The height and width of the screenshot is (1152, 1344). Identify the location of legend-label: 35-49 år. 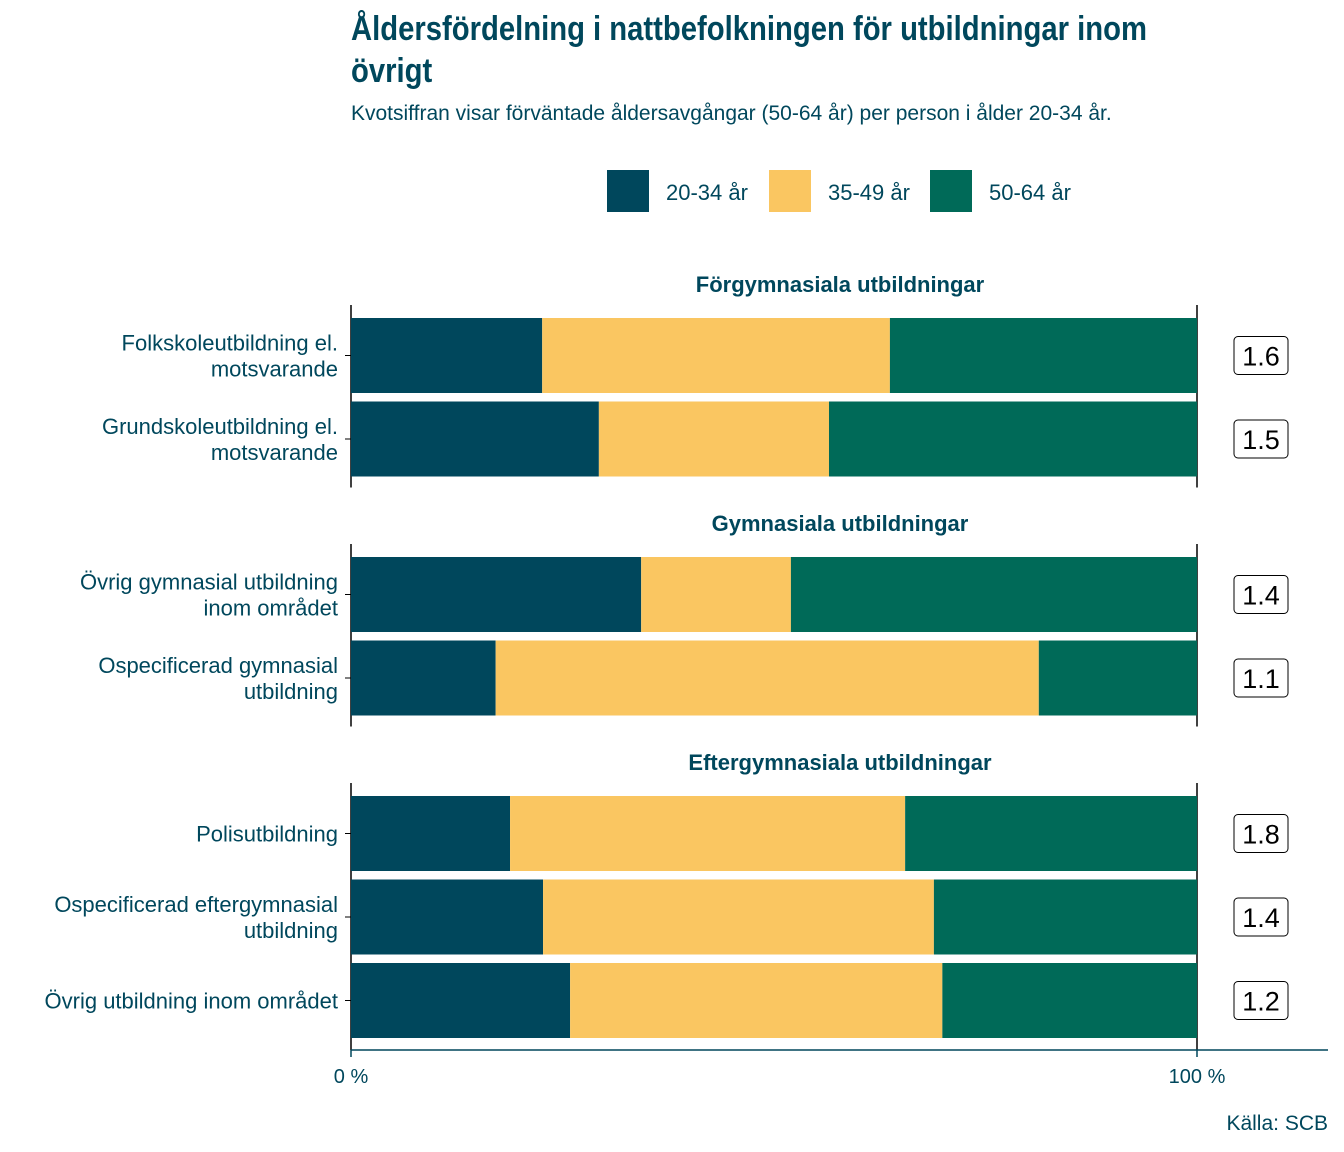
(869, 192).